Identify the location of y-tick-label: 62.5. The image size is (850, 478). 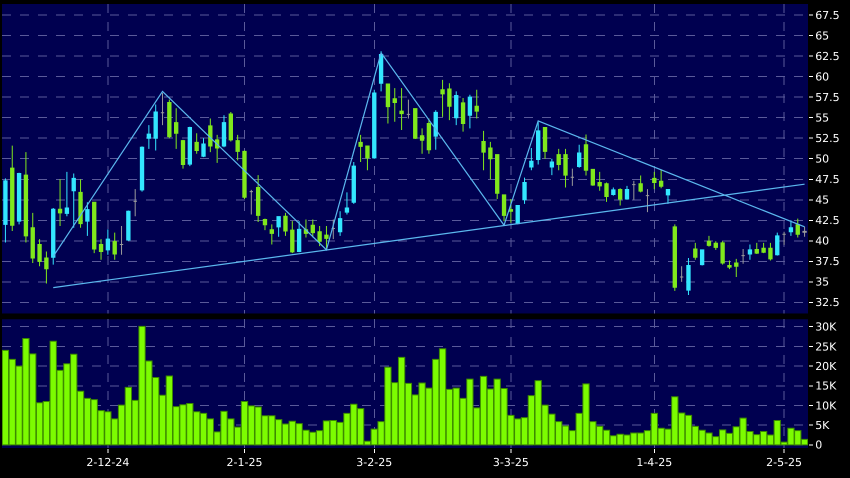
(827, 56).